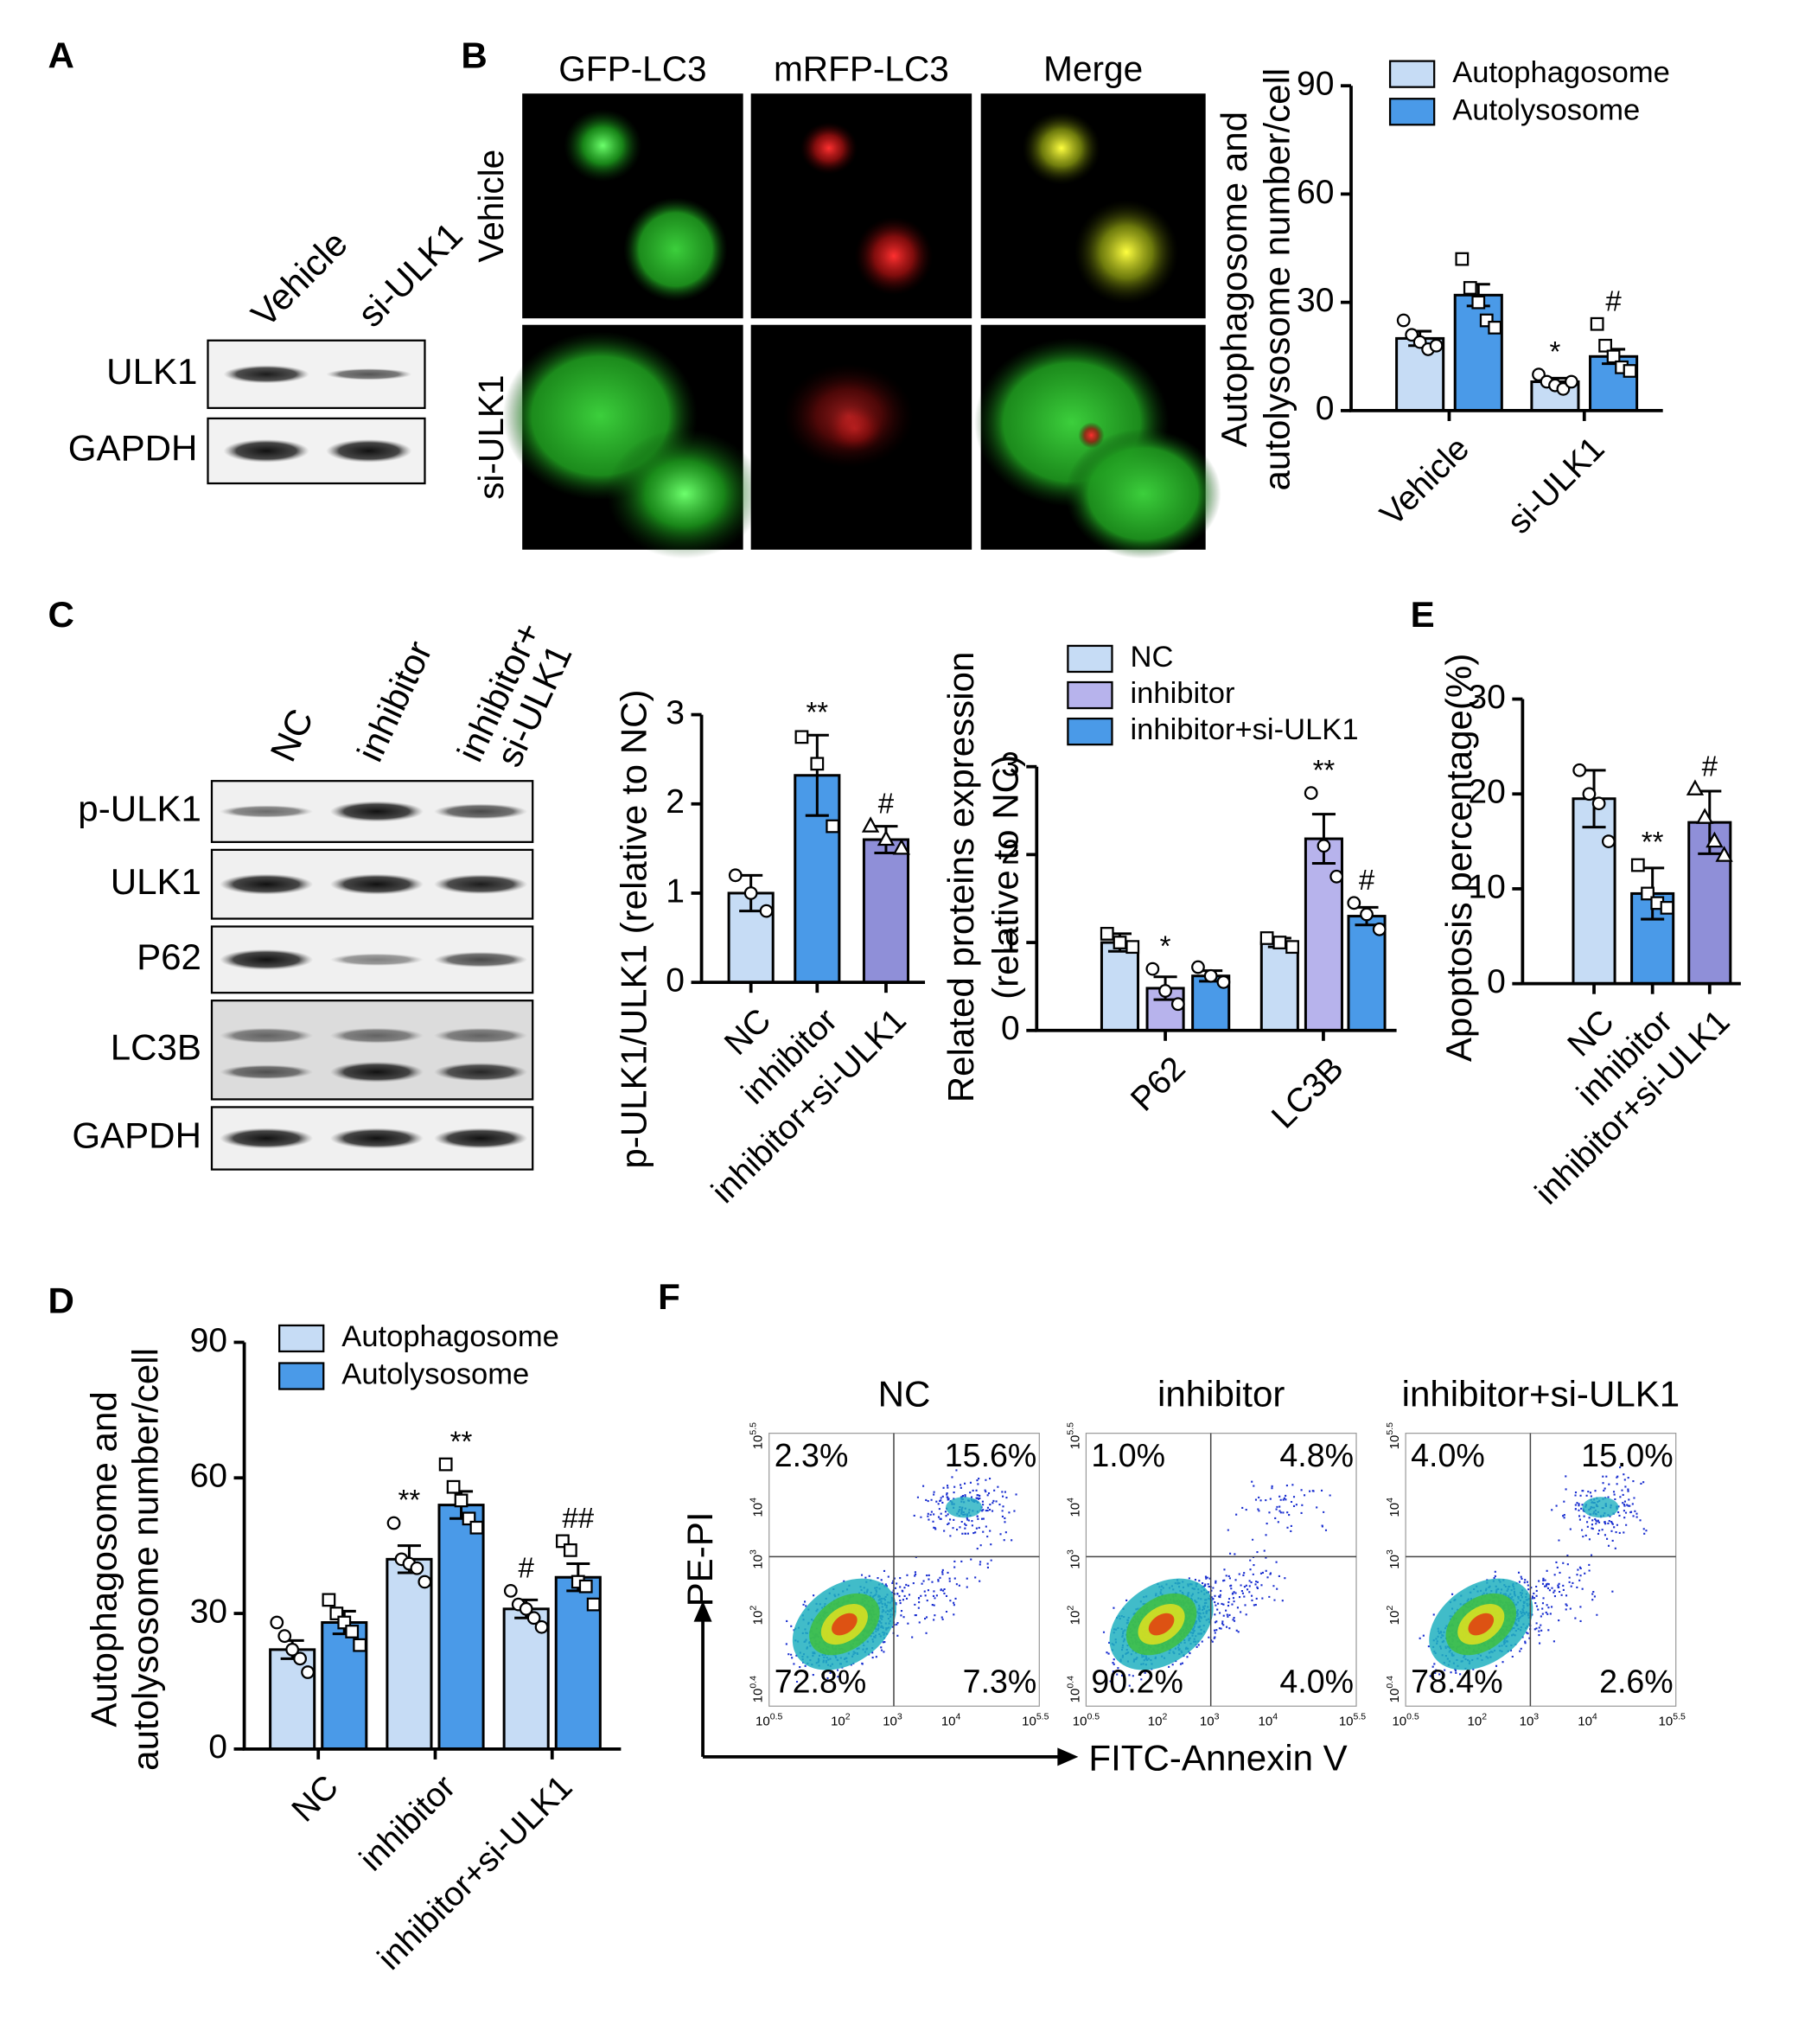 This screenshot has height=2044, width=1798. Describe the element at coordinates (901, 1576) in the screenshot. I see `event-dots` at that location.